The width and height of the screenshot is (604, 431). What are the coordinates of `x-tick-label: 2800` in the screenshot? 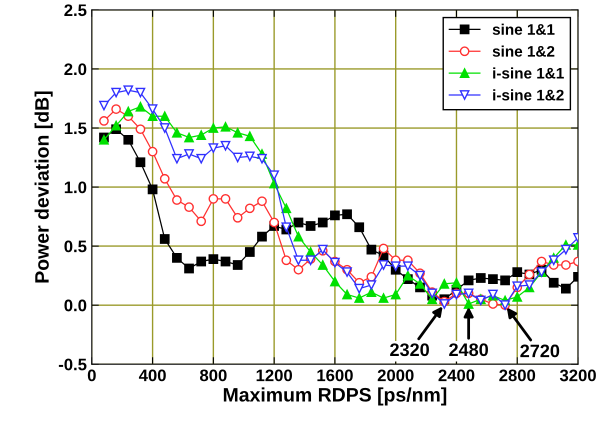 It's located at (517, 375).